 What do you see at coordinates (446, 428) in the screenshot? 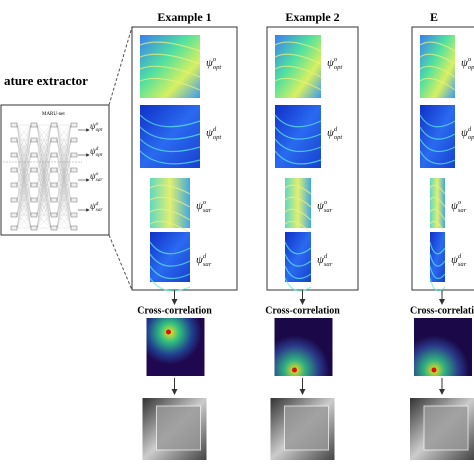
I see `overlay-fg` at bounding box center [446, 428].